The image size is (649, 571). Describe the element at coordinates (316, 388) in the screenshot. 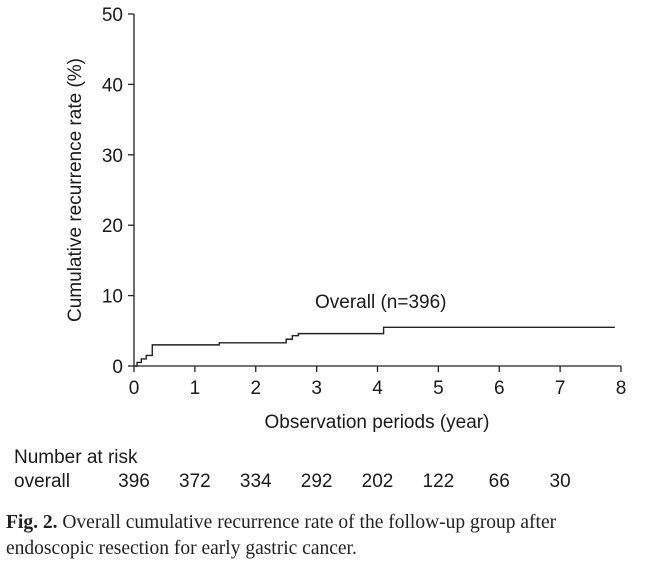

I see `x-tick-label: 3` at that location.